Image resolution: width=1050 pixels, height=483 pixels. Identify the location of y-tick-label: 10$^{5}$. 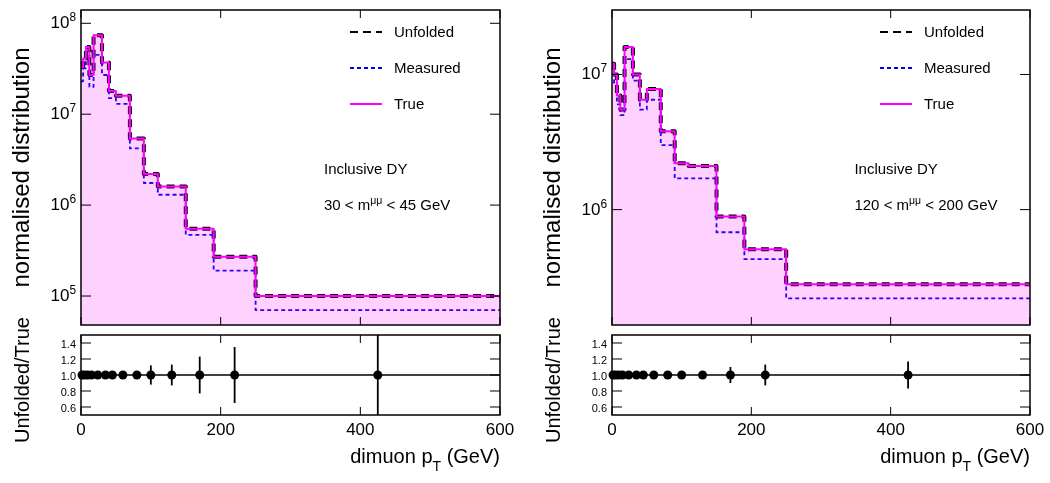
(63, 294).